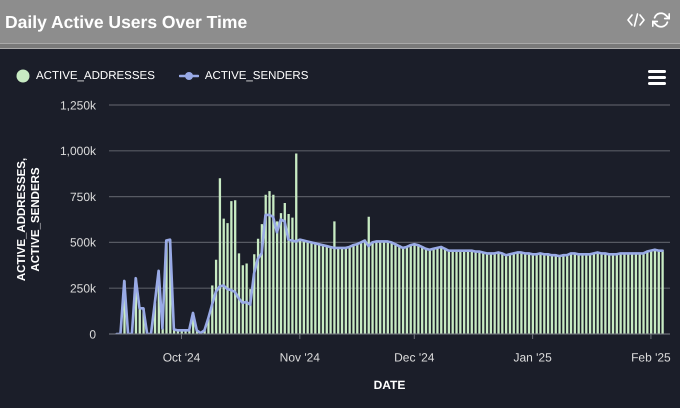 The image size is (680, 408). I want to click on x-tick-label: Jan '25, so click(532, 357).